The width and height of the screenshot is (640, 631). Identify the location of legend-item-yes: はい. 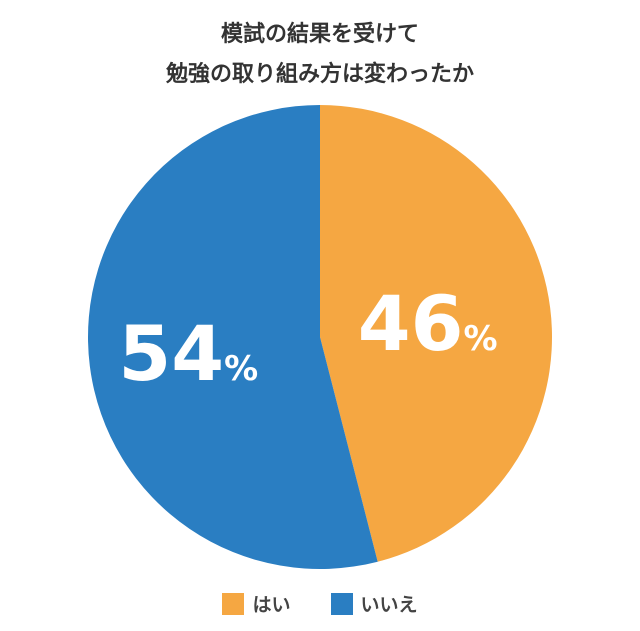
(256, 603).